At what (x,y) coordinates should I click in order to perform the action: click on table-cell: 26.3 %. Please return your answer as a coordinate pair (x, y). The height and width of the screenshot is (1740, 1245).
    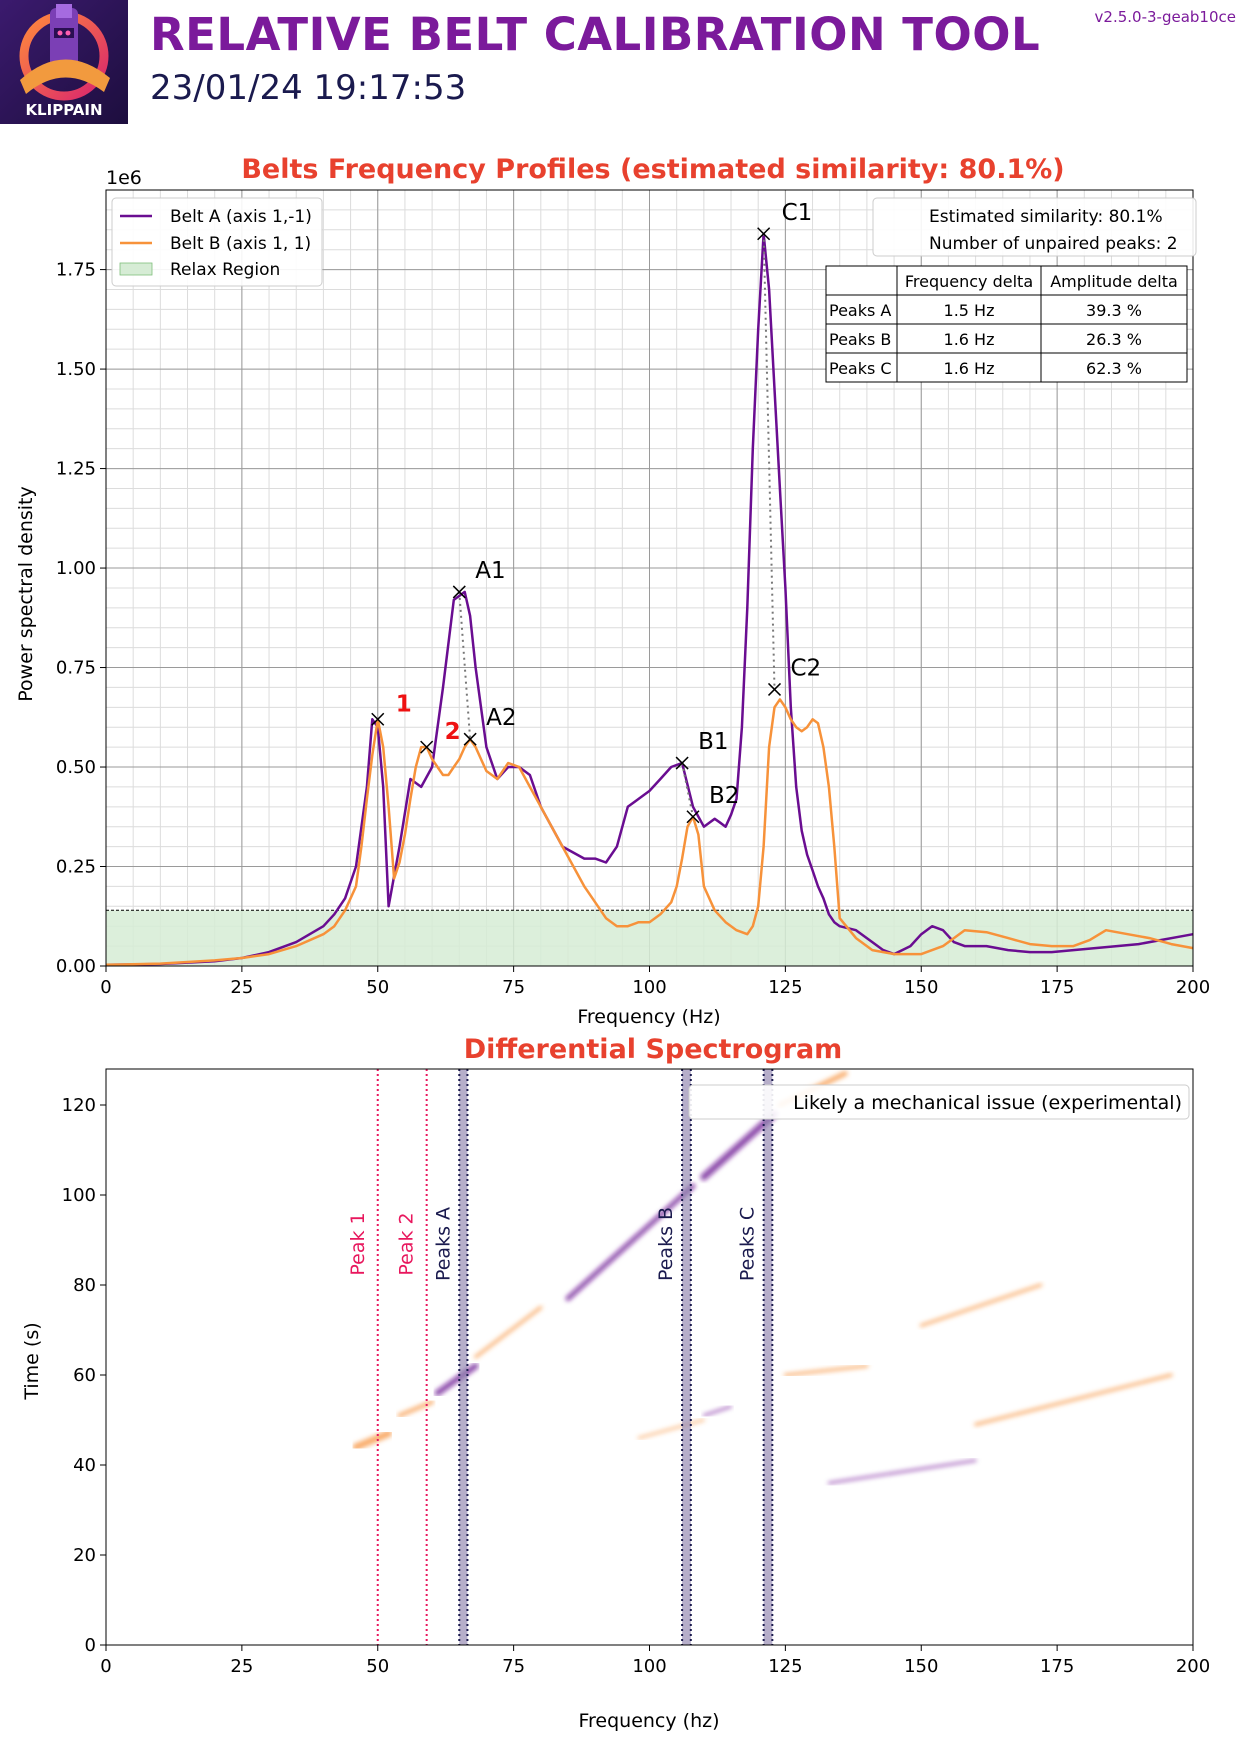
    Looking at the image, I should click on (1114, 339).